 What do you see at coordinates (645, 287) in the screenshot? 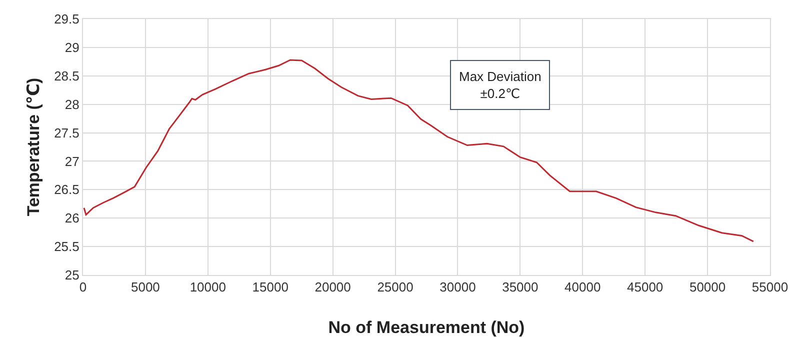
I see `x-tick-label: 45000` at bounding box center [645, 287].